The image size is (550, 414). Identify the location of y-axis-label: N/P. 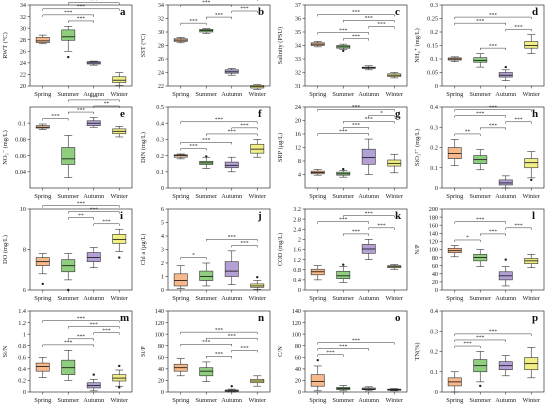
(417, 249).